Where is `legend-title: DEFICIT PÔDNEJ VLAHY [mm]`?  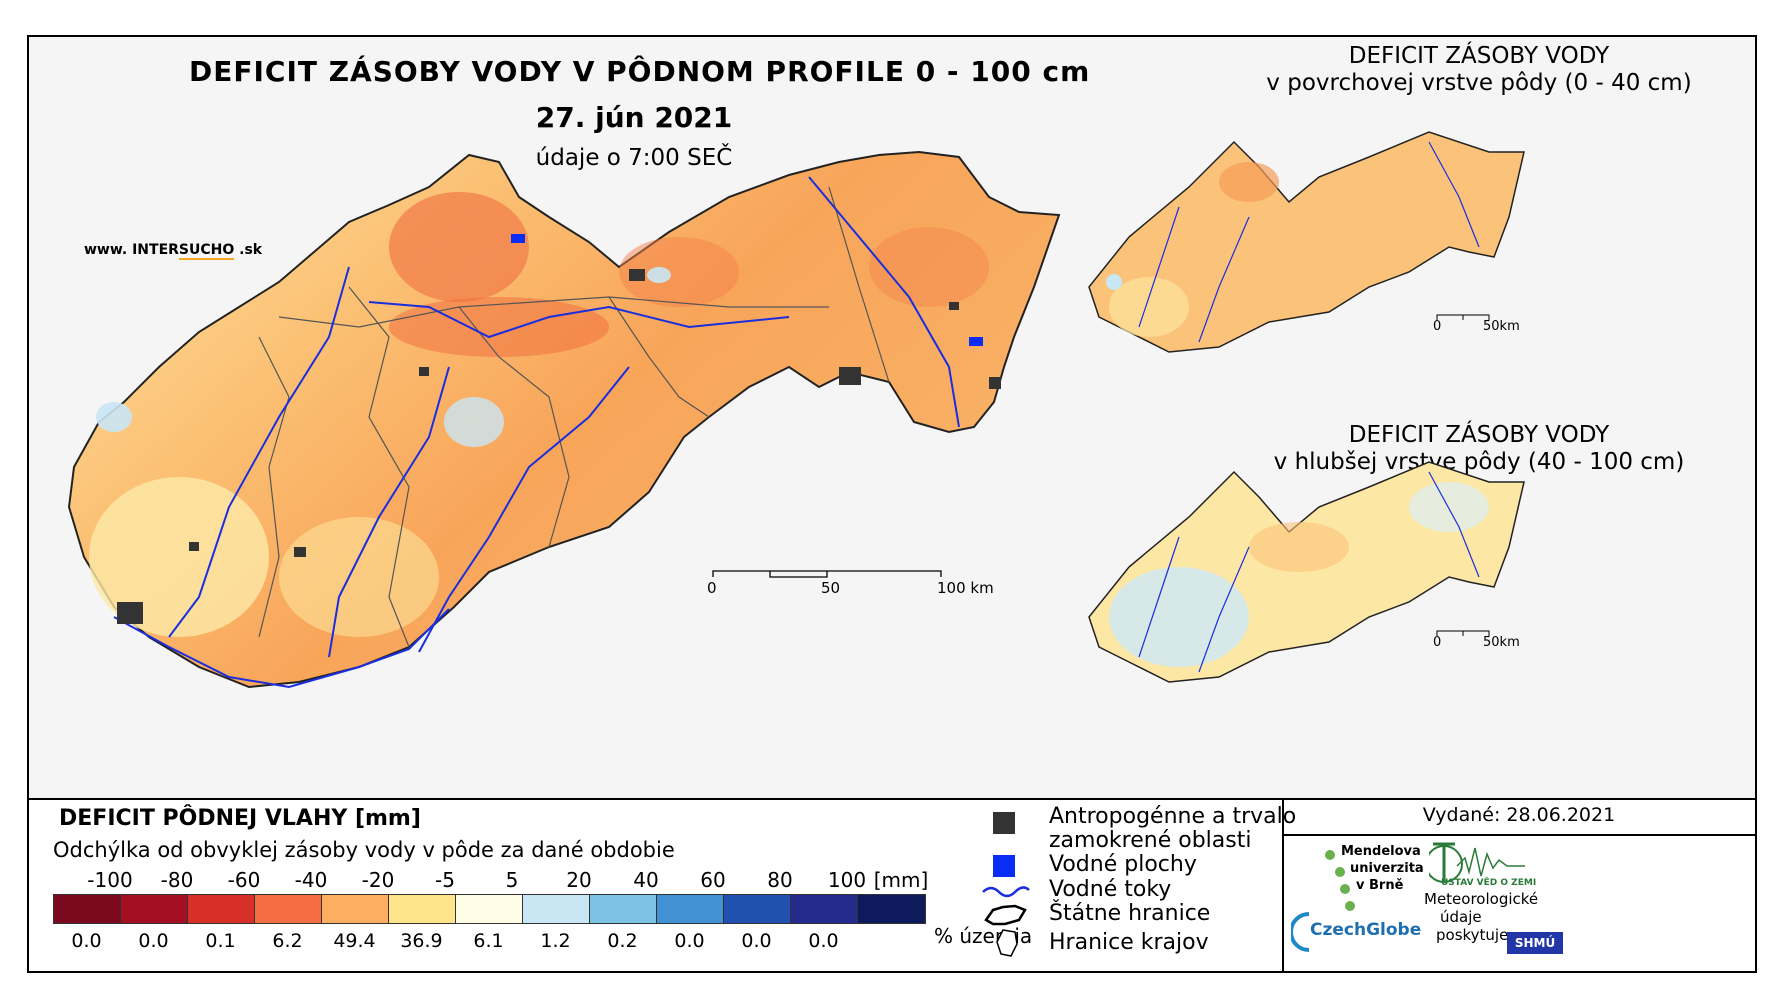
legend-title: DEFICIT PÔDNEJ VLAHY [mm] is located at coordinates (240, 818).